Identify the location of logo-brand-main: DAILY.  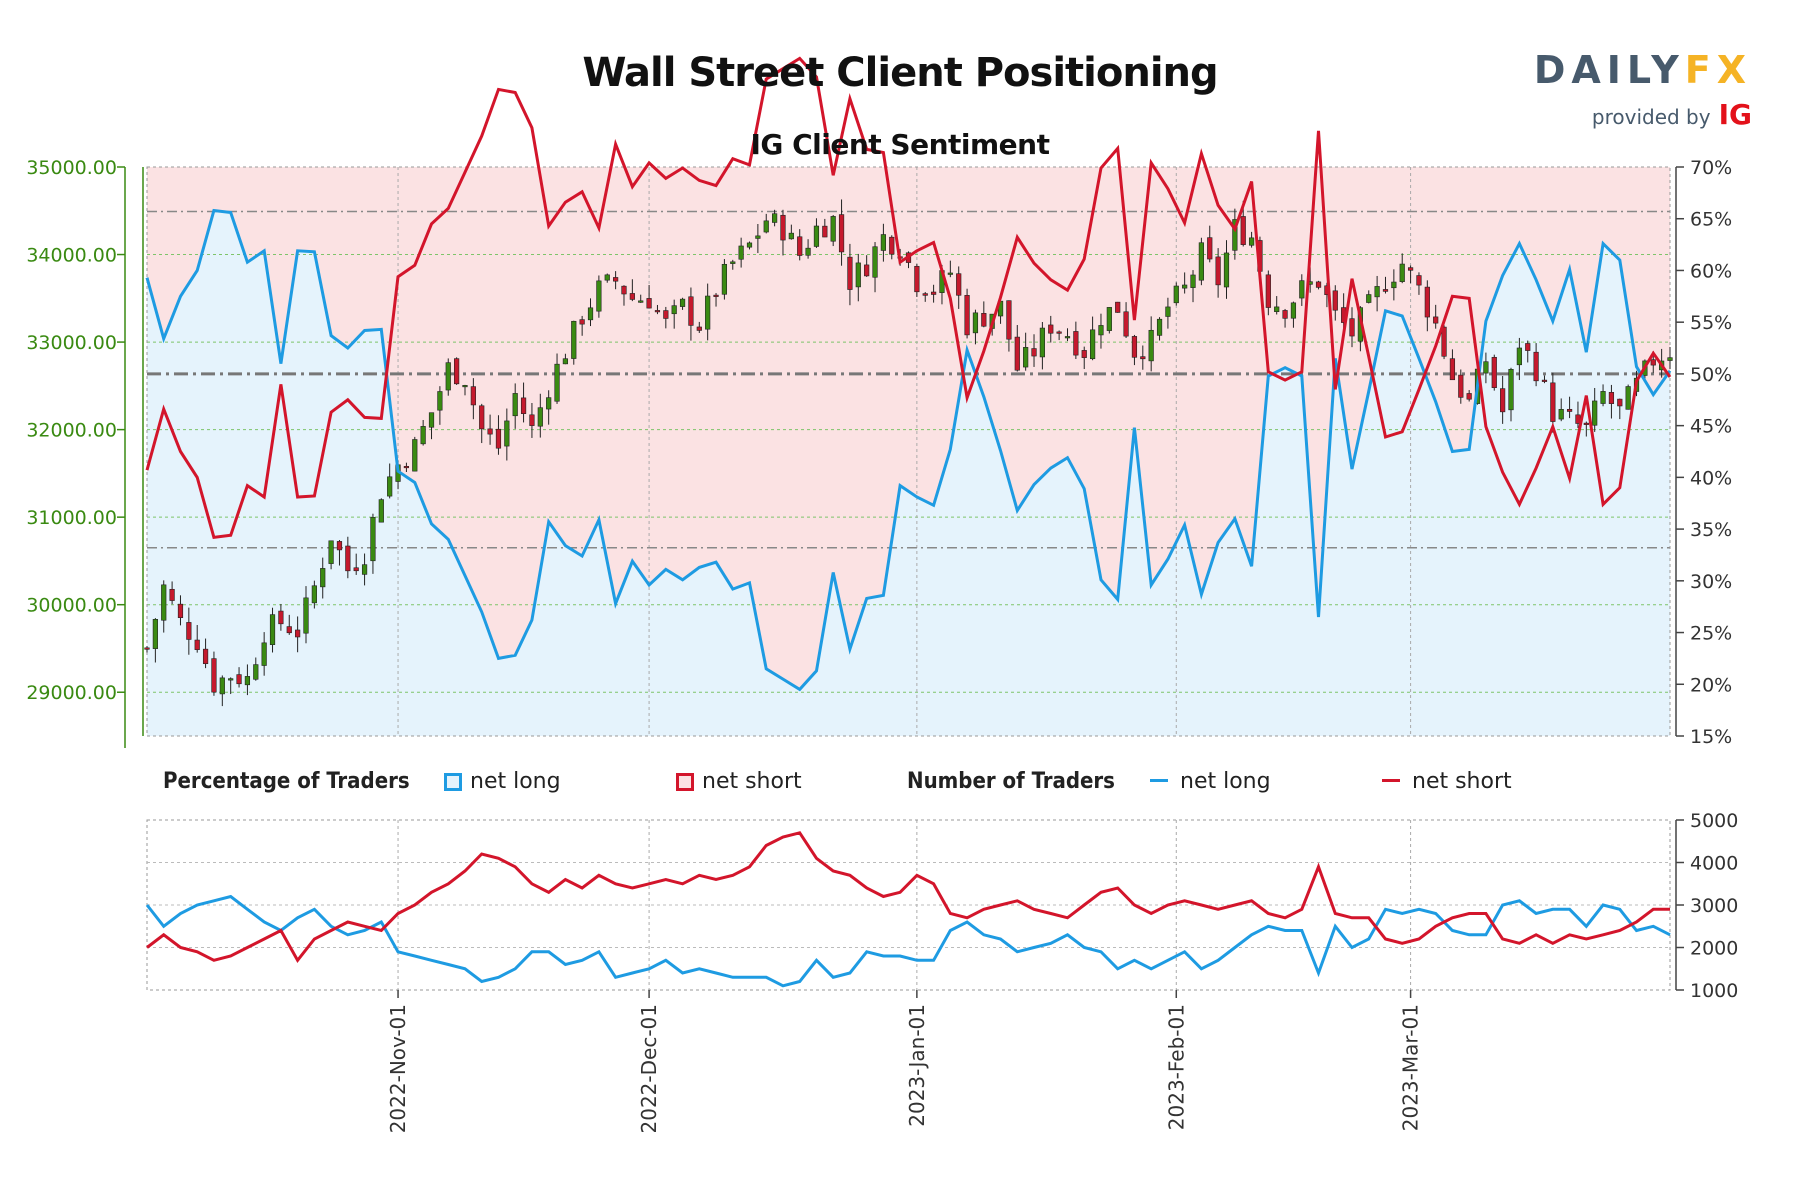
(1609, 70).